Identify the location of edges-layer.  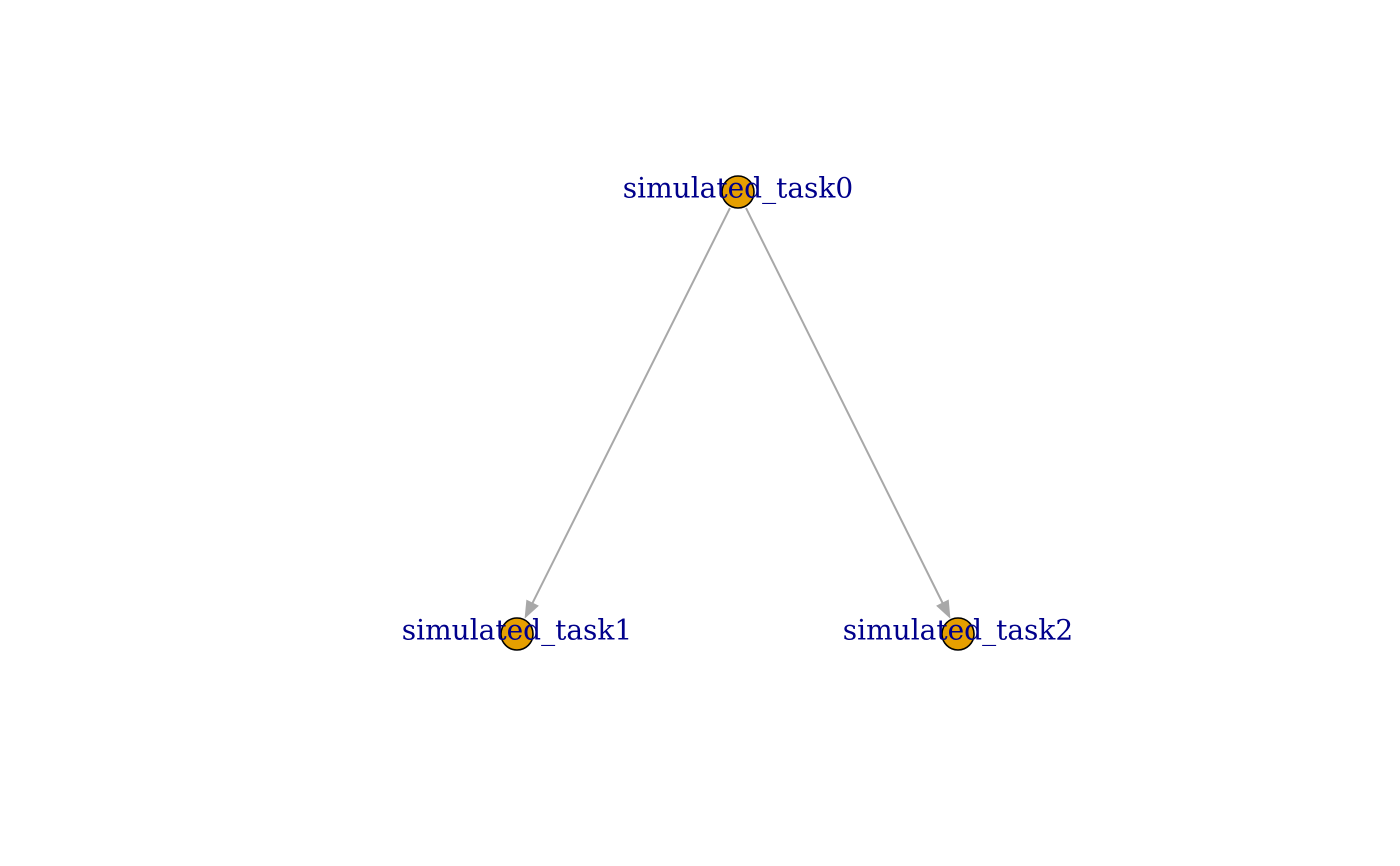
(737, 413).